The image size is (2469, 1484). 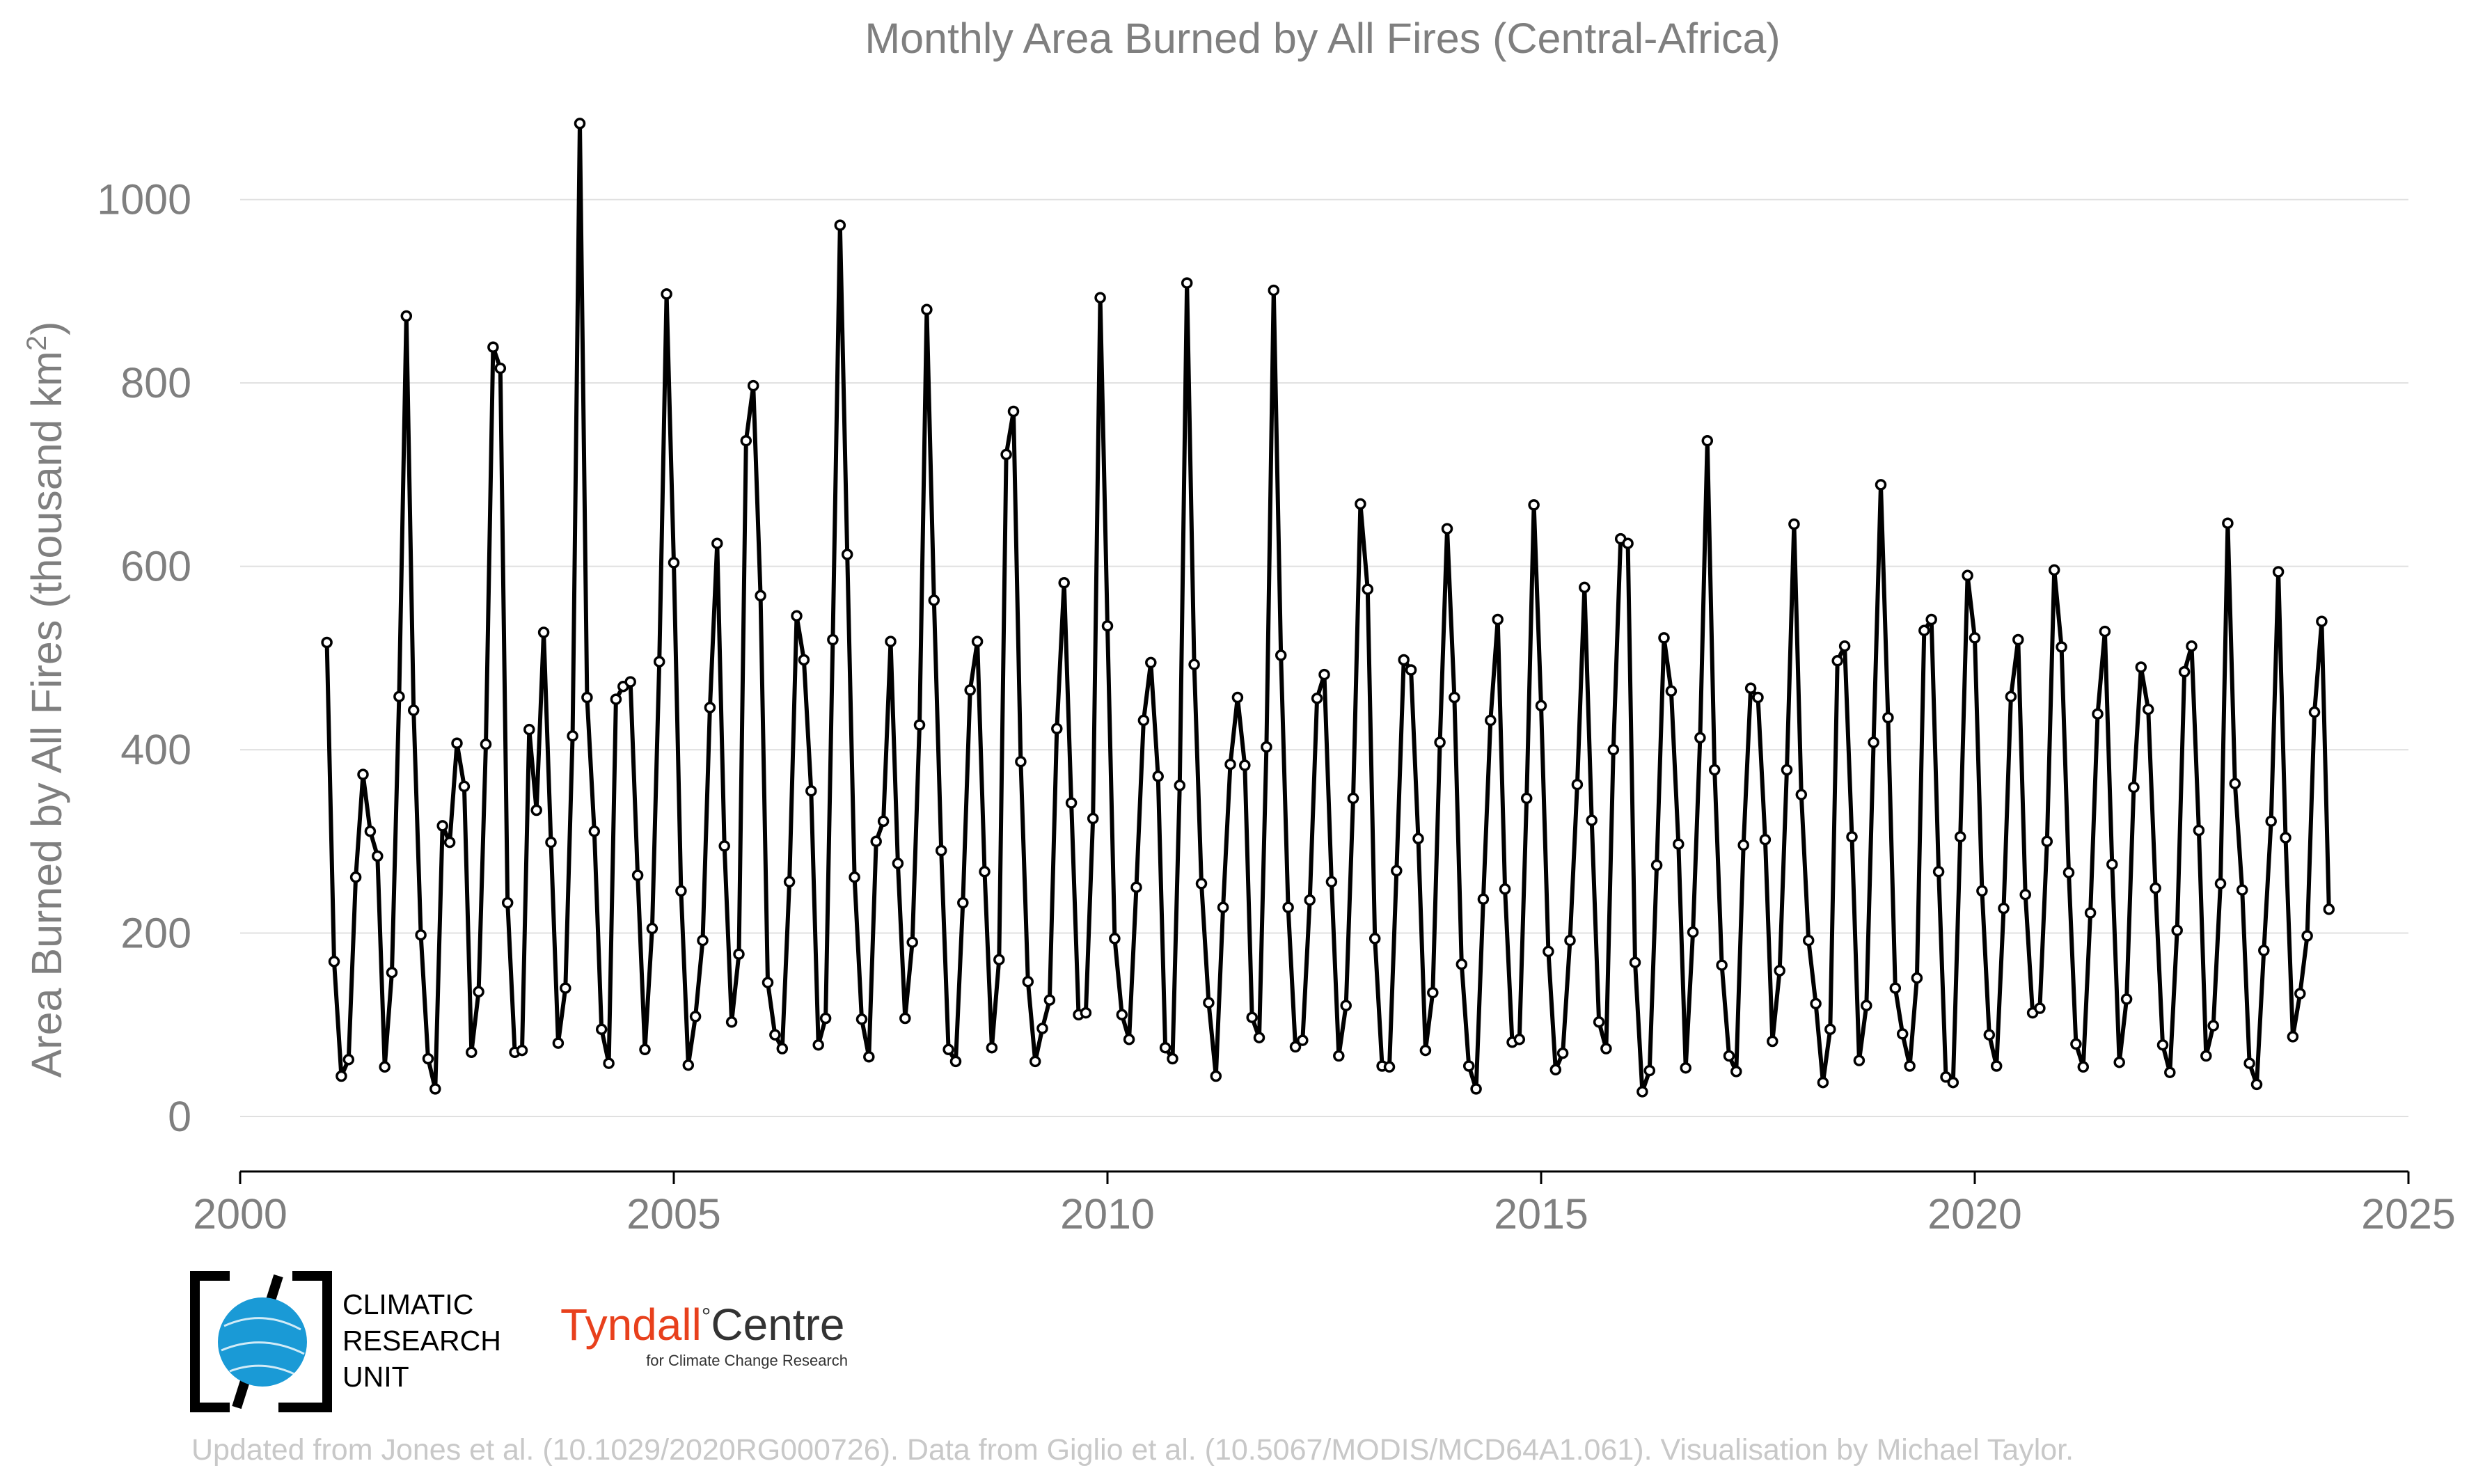 What do you see at coordinates (240, 1214) in the screenshot?
I see `x-tick-label: 2000` at bounding box center [240, 1214].